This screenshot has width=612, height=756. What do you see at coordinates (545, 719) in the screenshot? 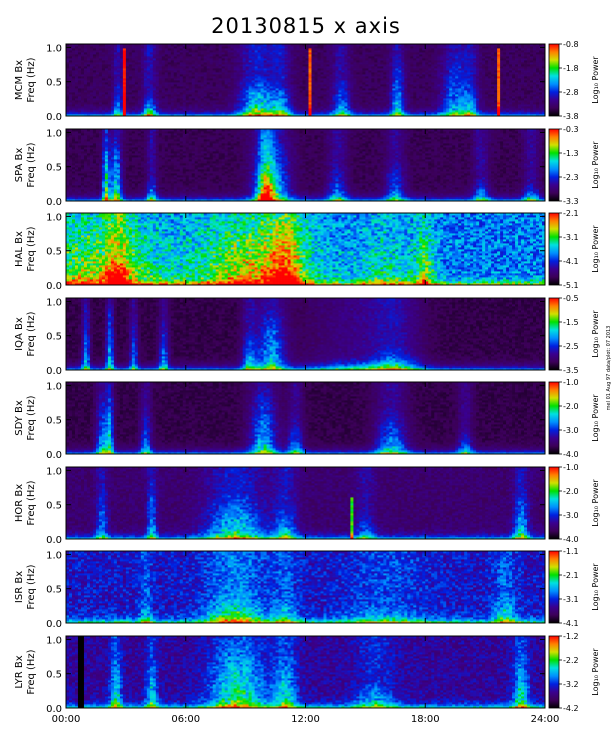
I see `x-tick-label: 24:00` at bounding box center [545, 719].